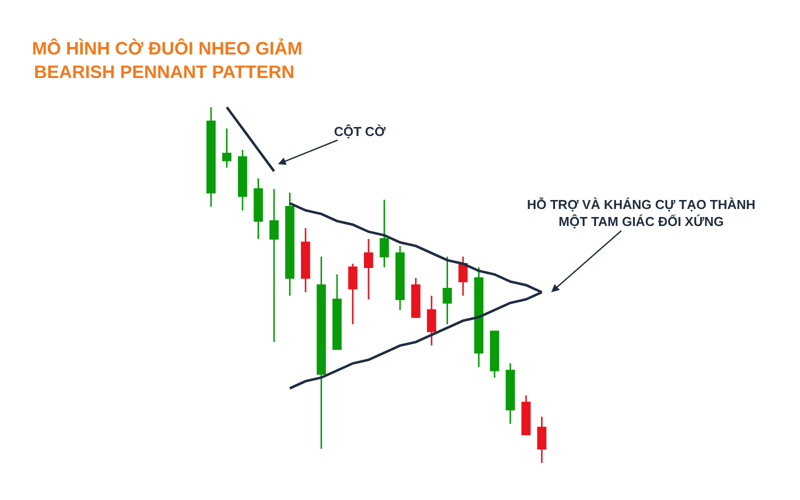 This screenshot has height=500, width=800. Describe the element at coordinates (360, 131) in the screenshot. I see `annotation: CỘT CỜ` at that location.